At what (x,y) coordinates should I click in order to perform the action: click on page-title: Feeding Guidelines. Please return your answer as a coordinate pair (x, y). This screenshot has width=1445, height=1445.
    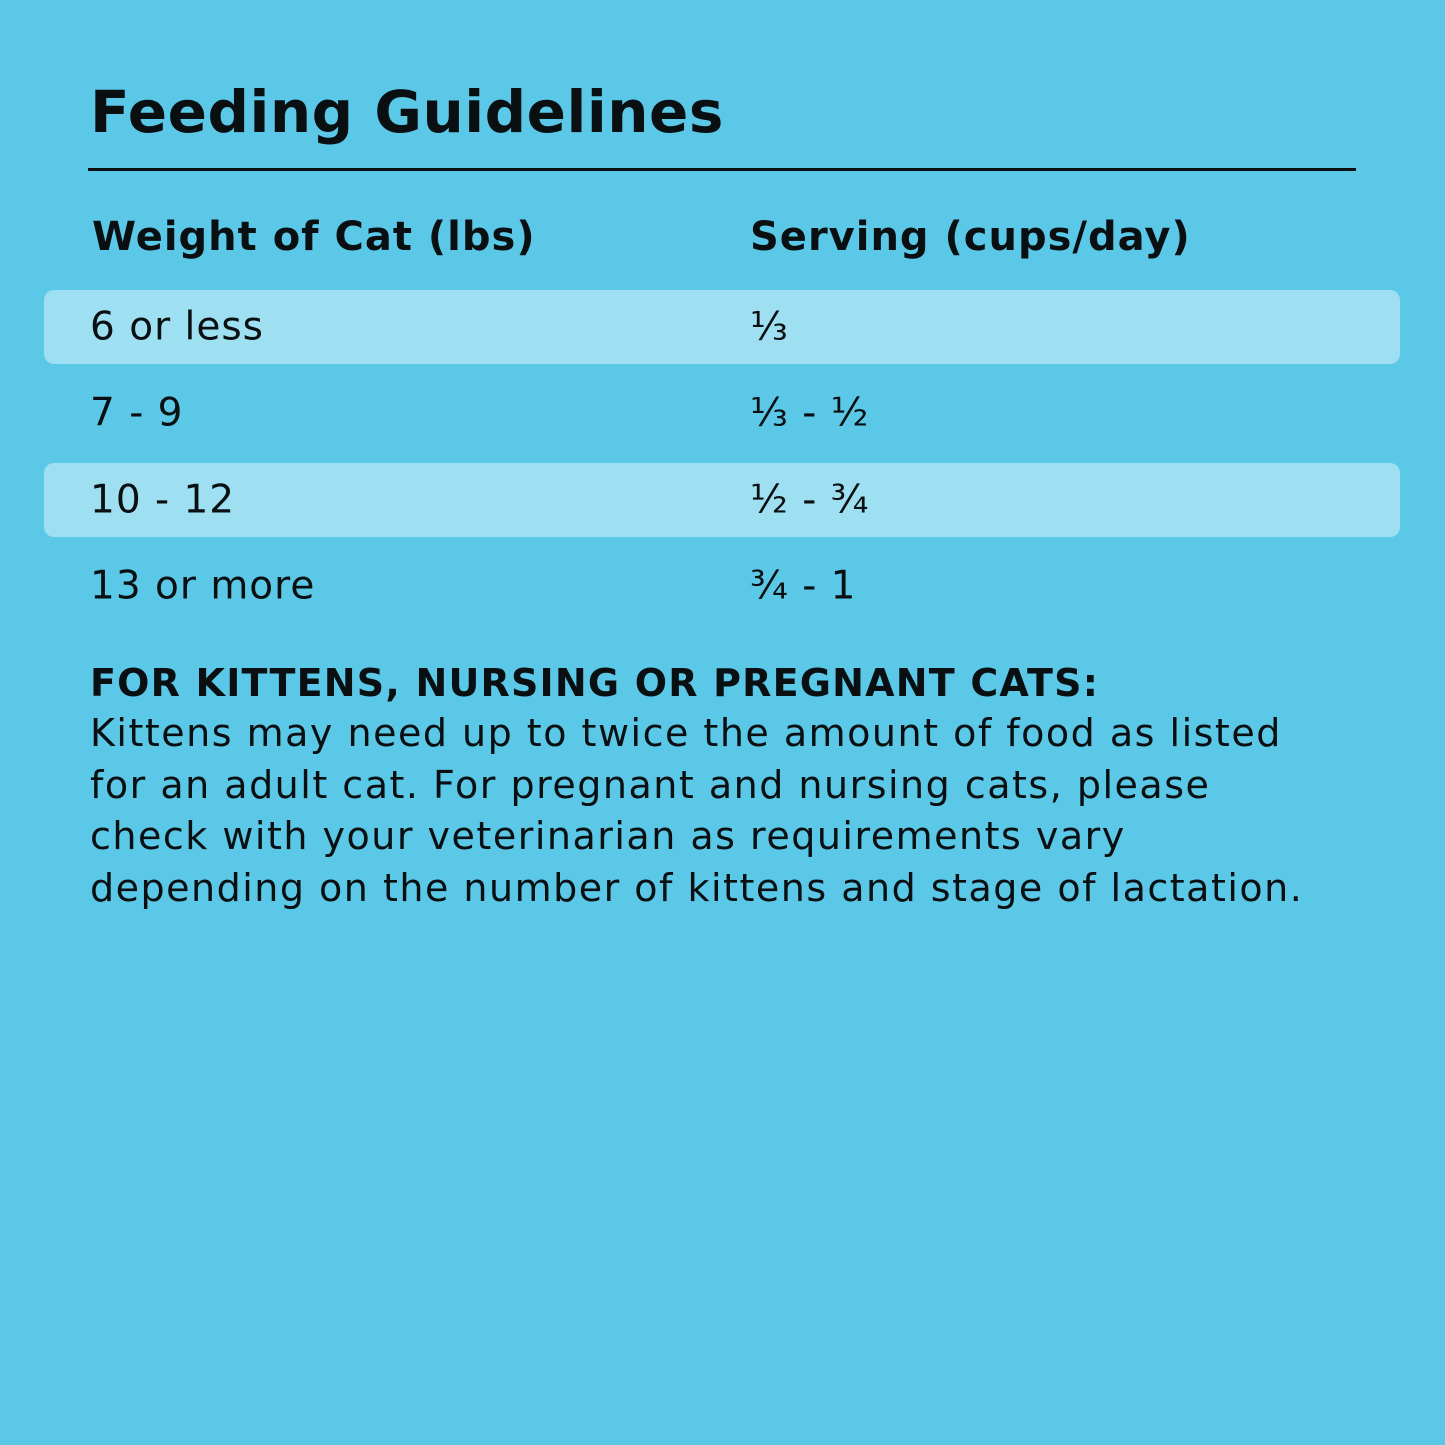
    Looking at the image, I should click on (407, 112).